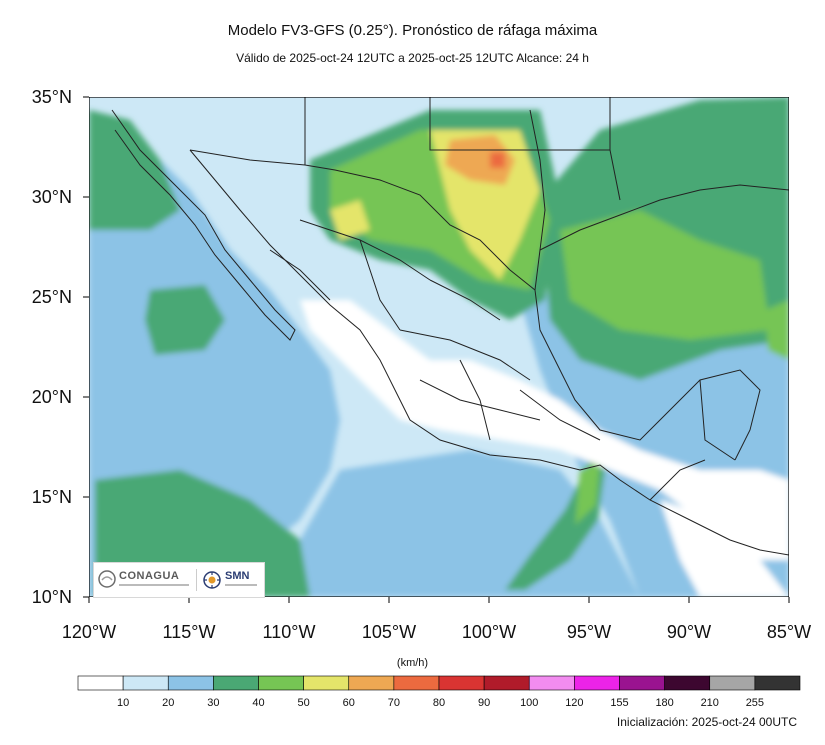 The width and height of the screenshot is (825, 745). Describe the element at coordinates (389, 632) in the screenshot. I see `lon-label: 105°W` at that location.